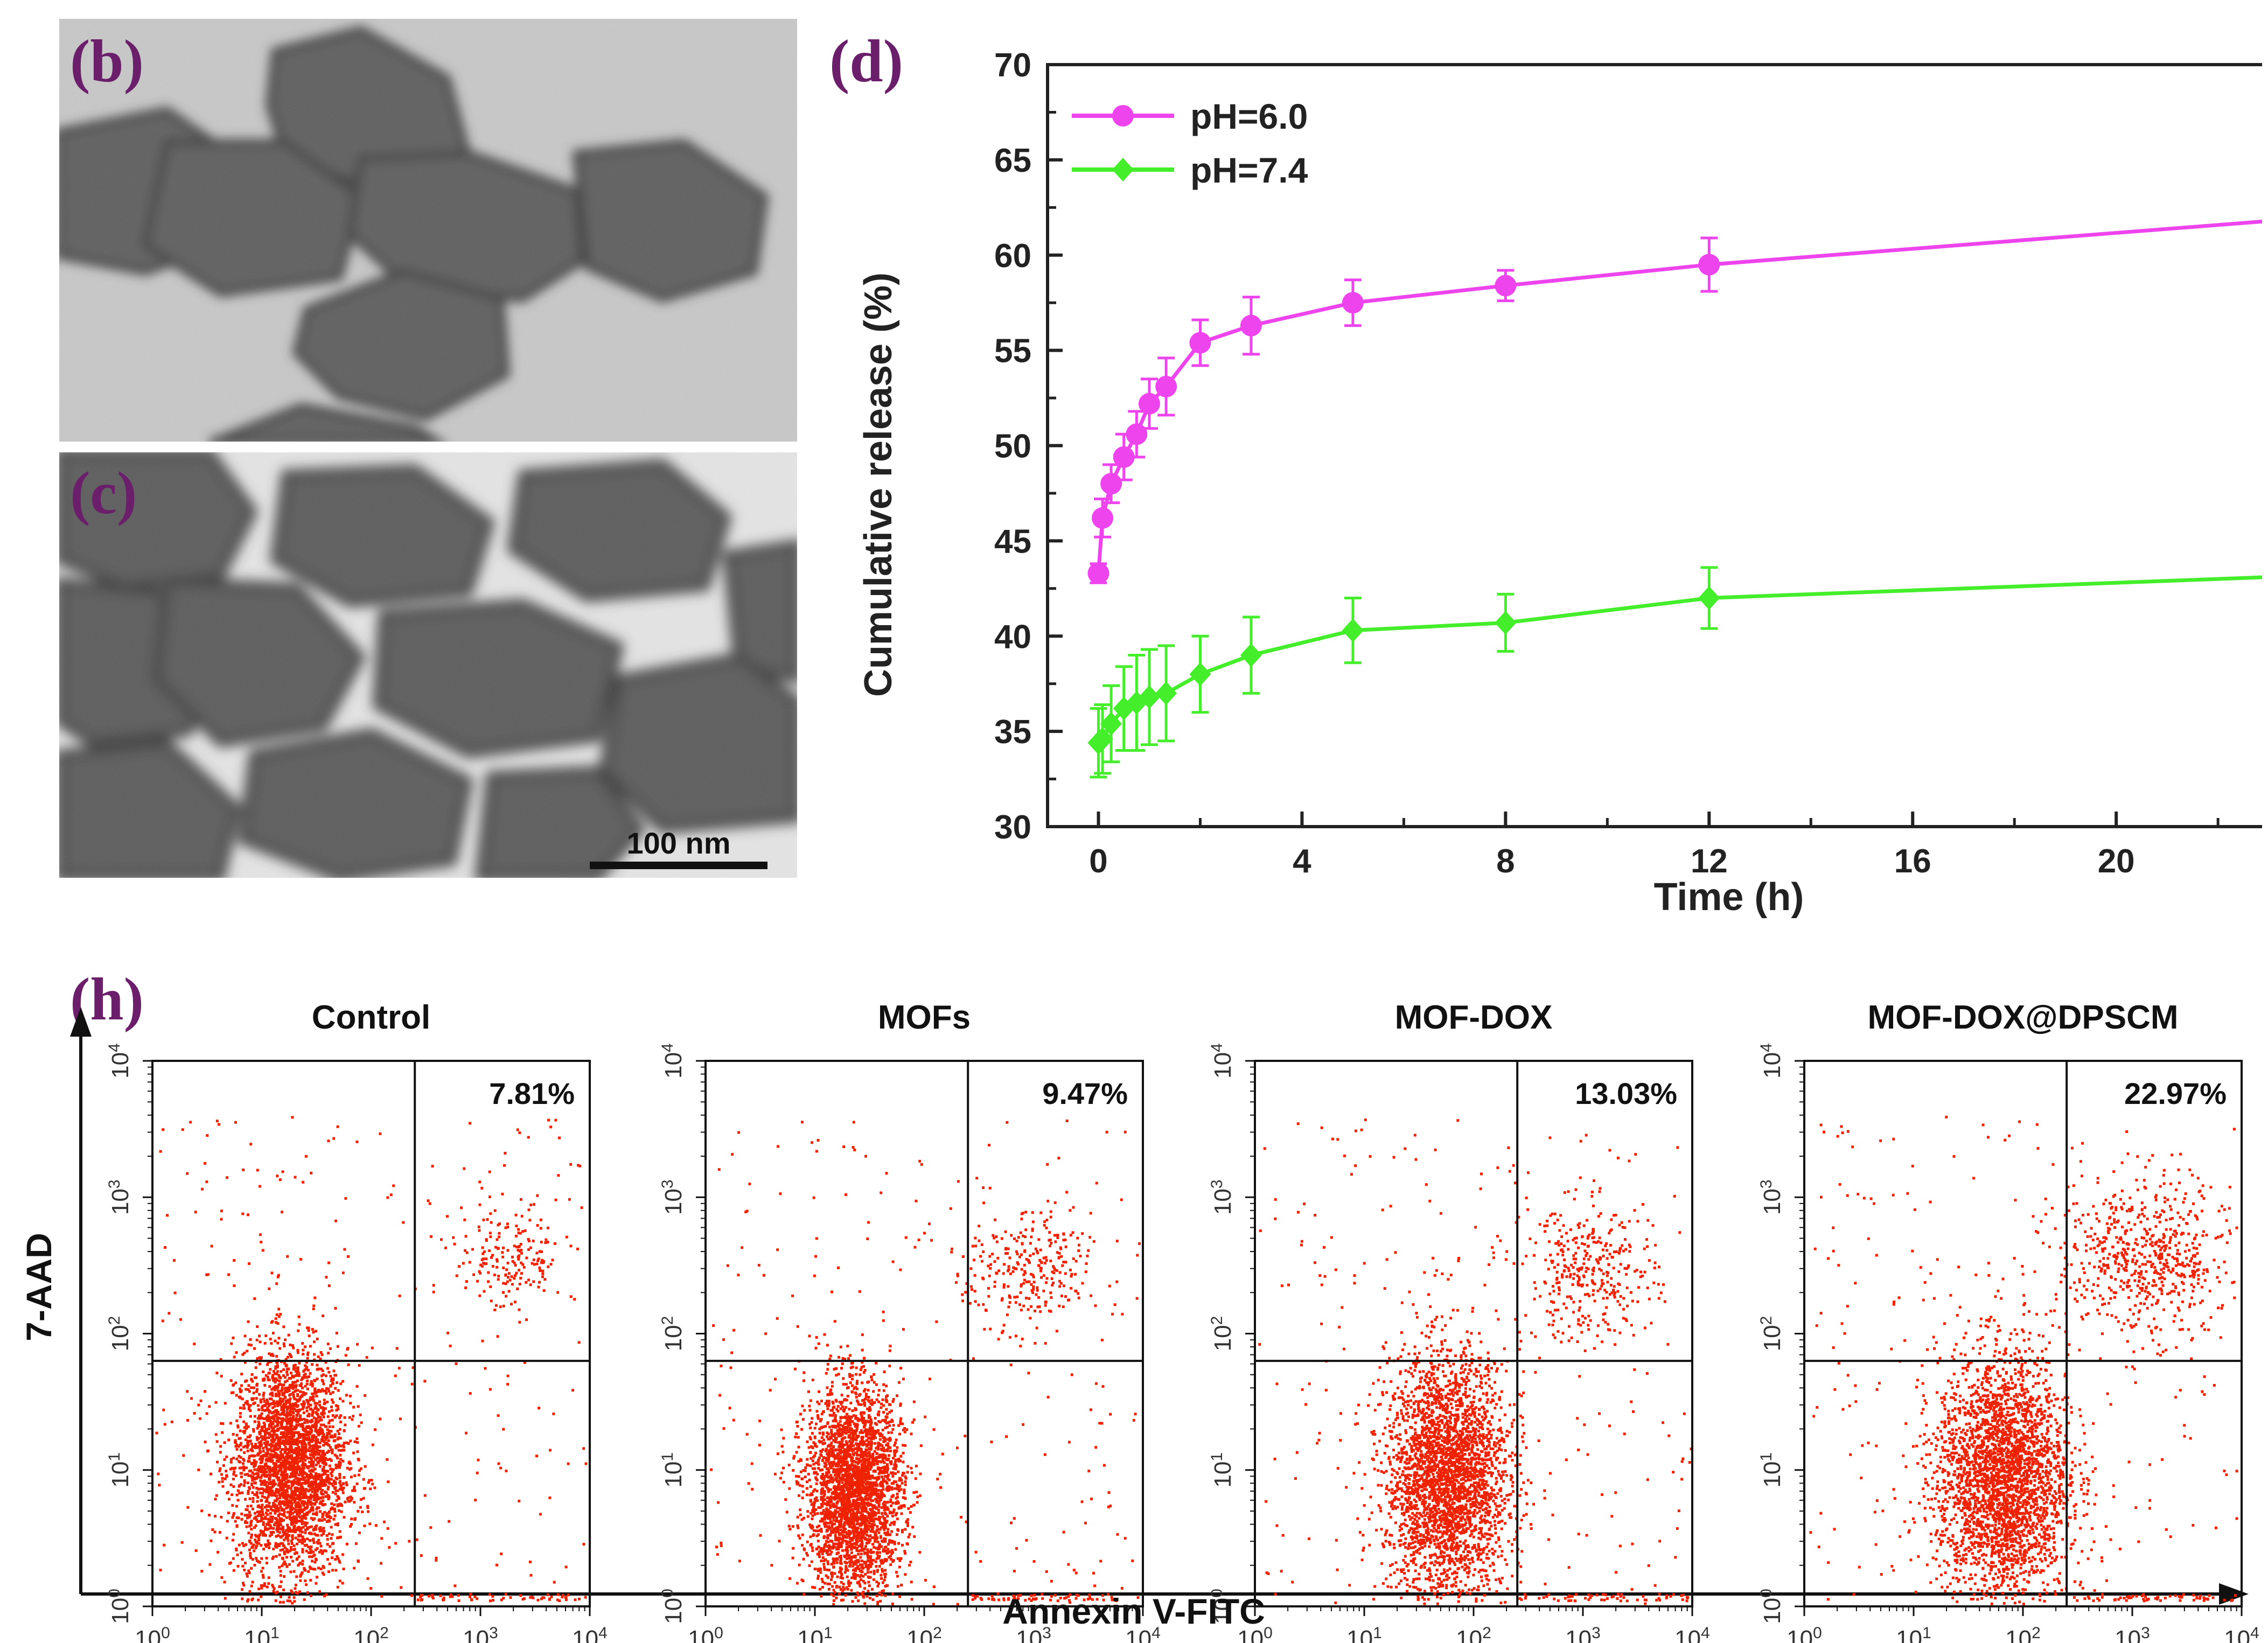 Image resolution: width=2268 pixels, height=1643 pixels. Describe the element at coordinates (384, 1633) in the screenshot. I see `flow-x-tick-exponent: 2` at that location.